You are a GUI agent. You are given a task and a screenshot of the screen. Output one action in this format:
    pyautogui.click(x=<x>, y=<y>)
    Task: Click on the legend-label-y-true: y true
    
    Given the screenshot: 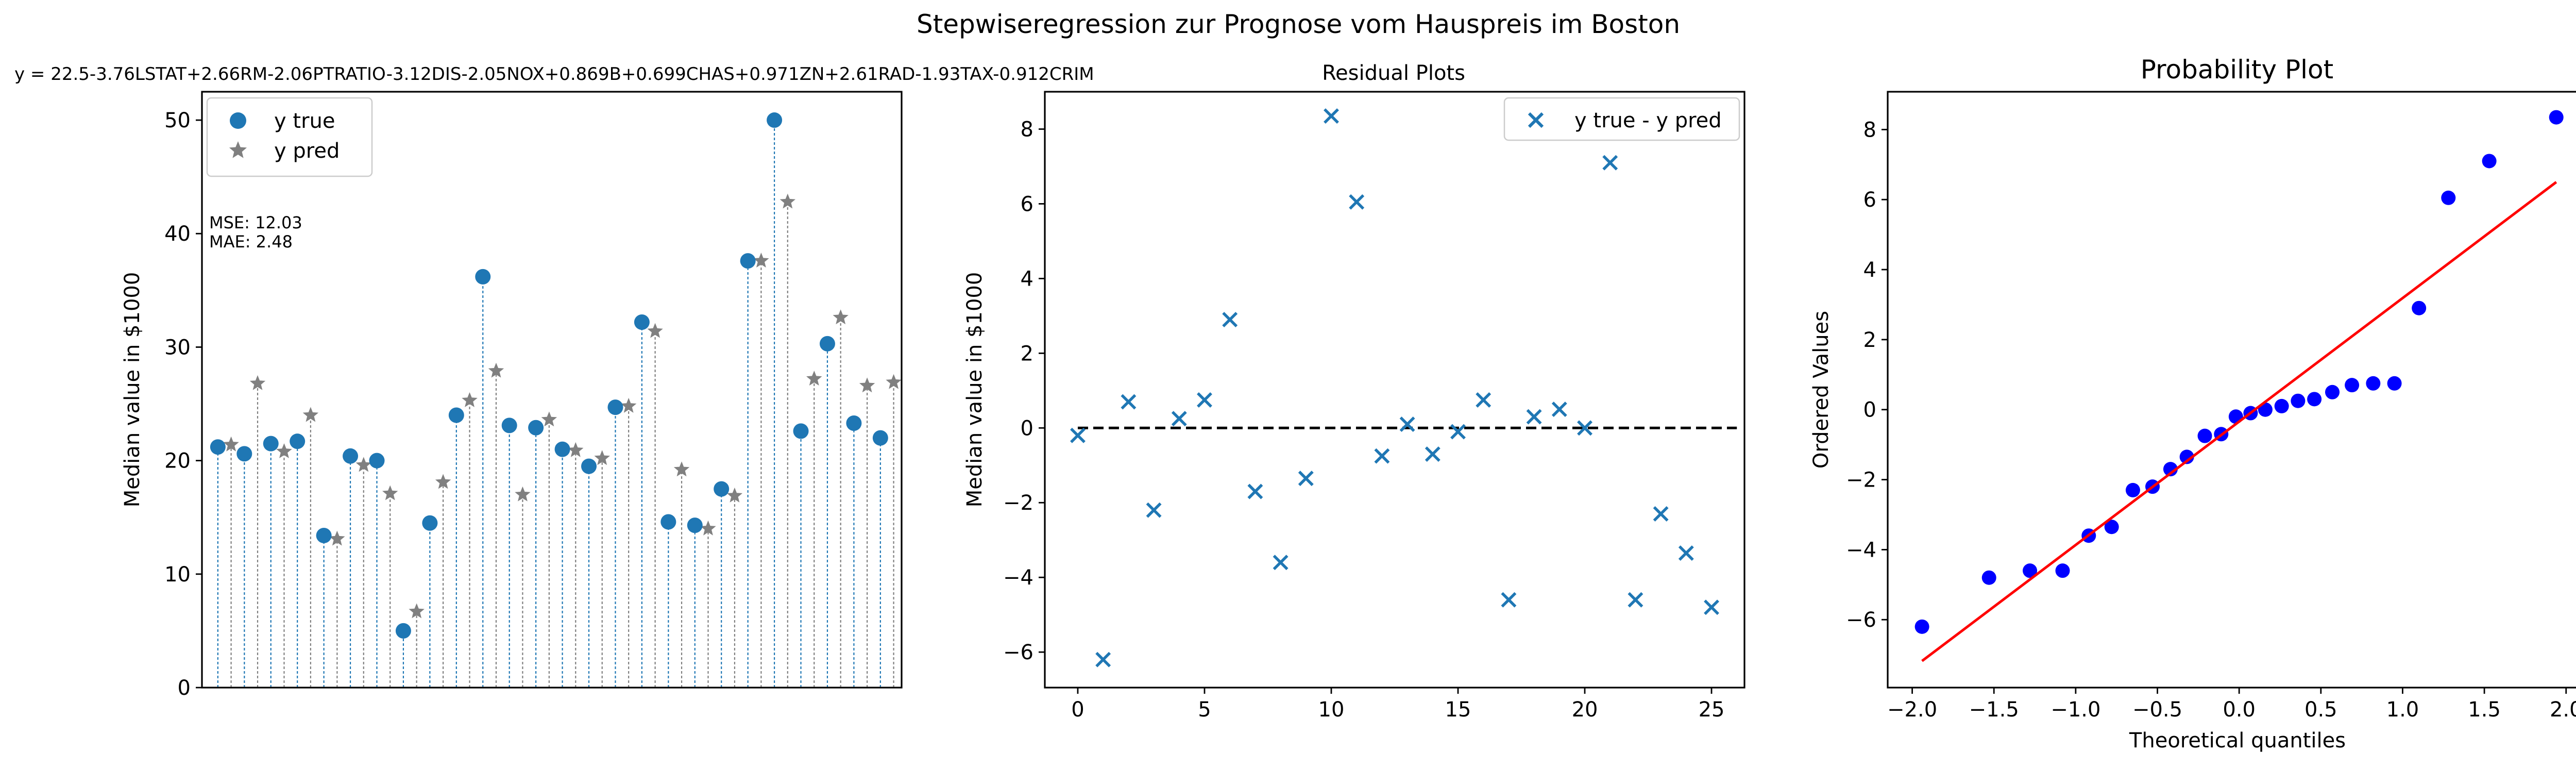 What is the action you would take?
    pyautogui.click(x=305, y=121)
    